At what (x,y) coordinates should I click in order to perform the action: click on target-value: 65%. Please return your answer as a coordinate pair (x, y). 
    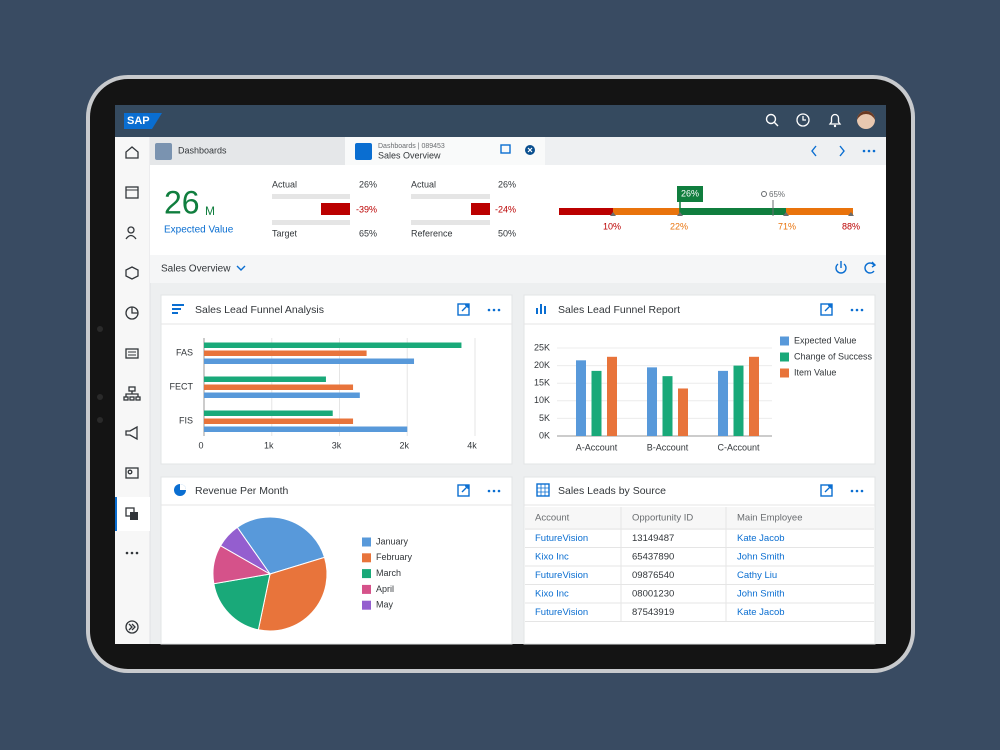
    Looking at the image, I should click on (777, 194).